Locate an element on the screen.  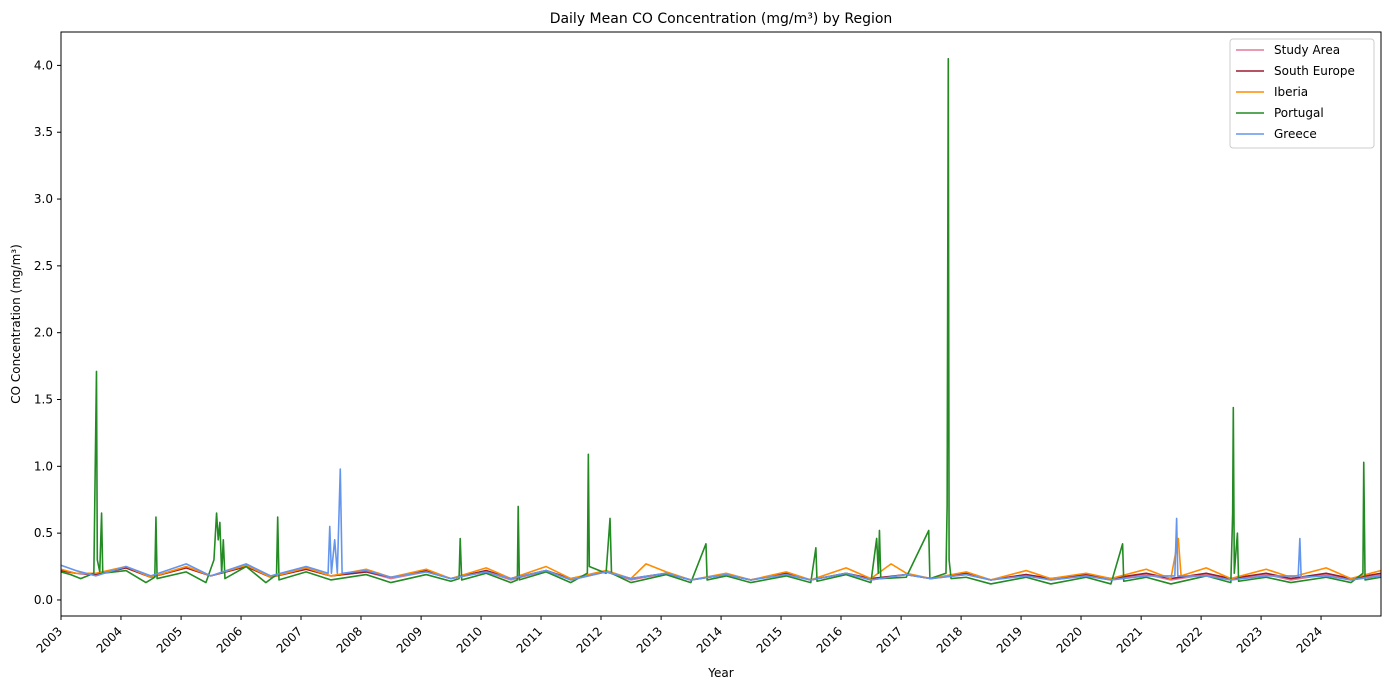
legend-label-study-area: Study Area is located at coordinates (1307, 50).